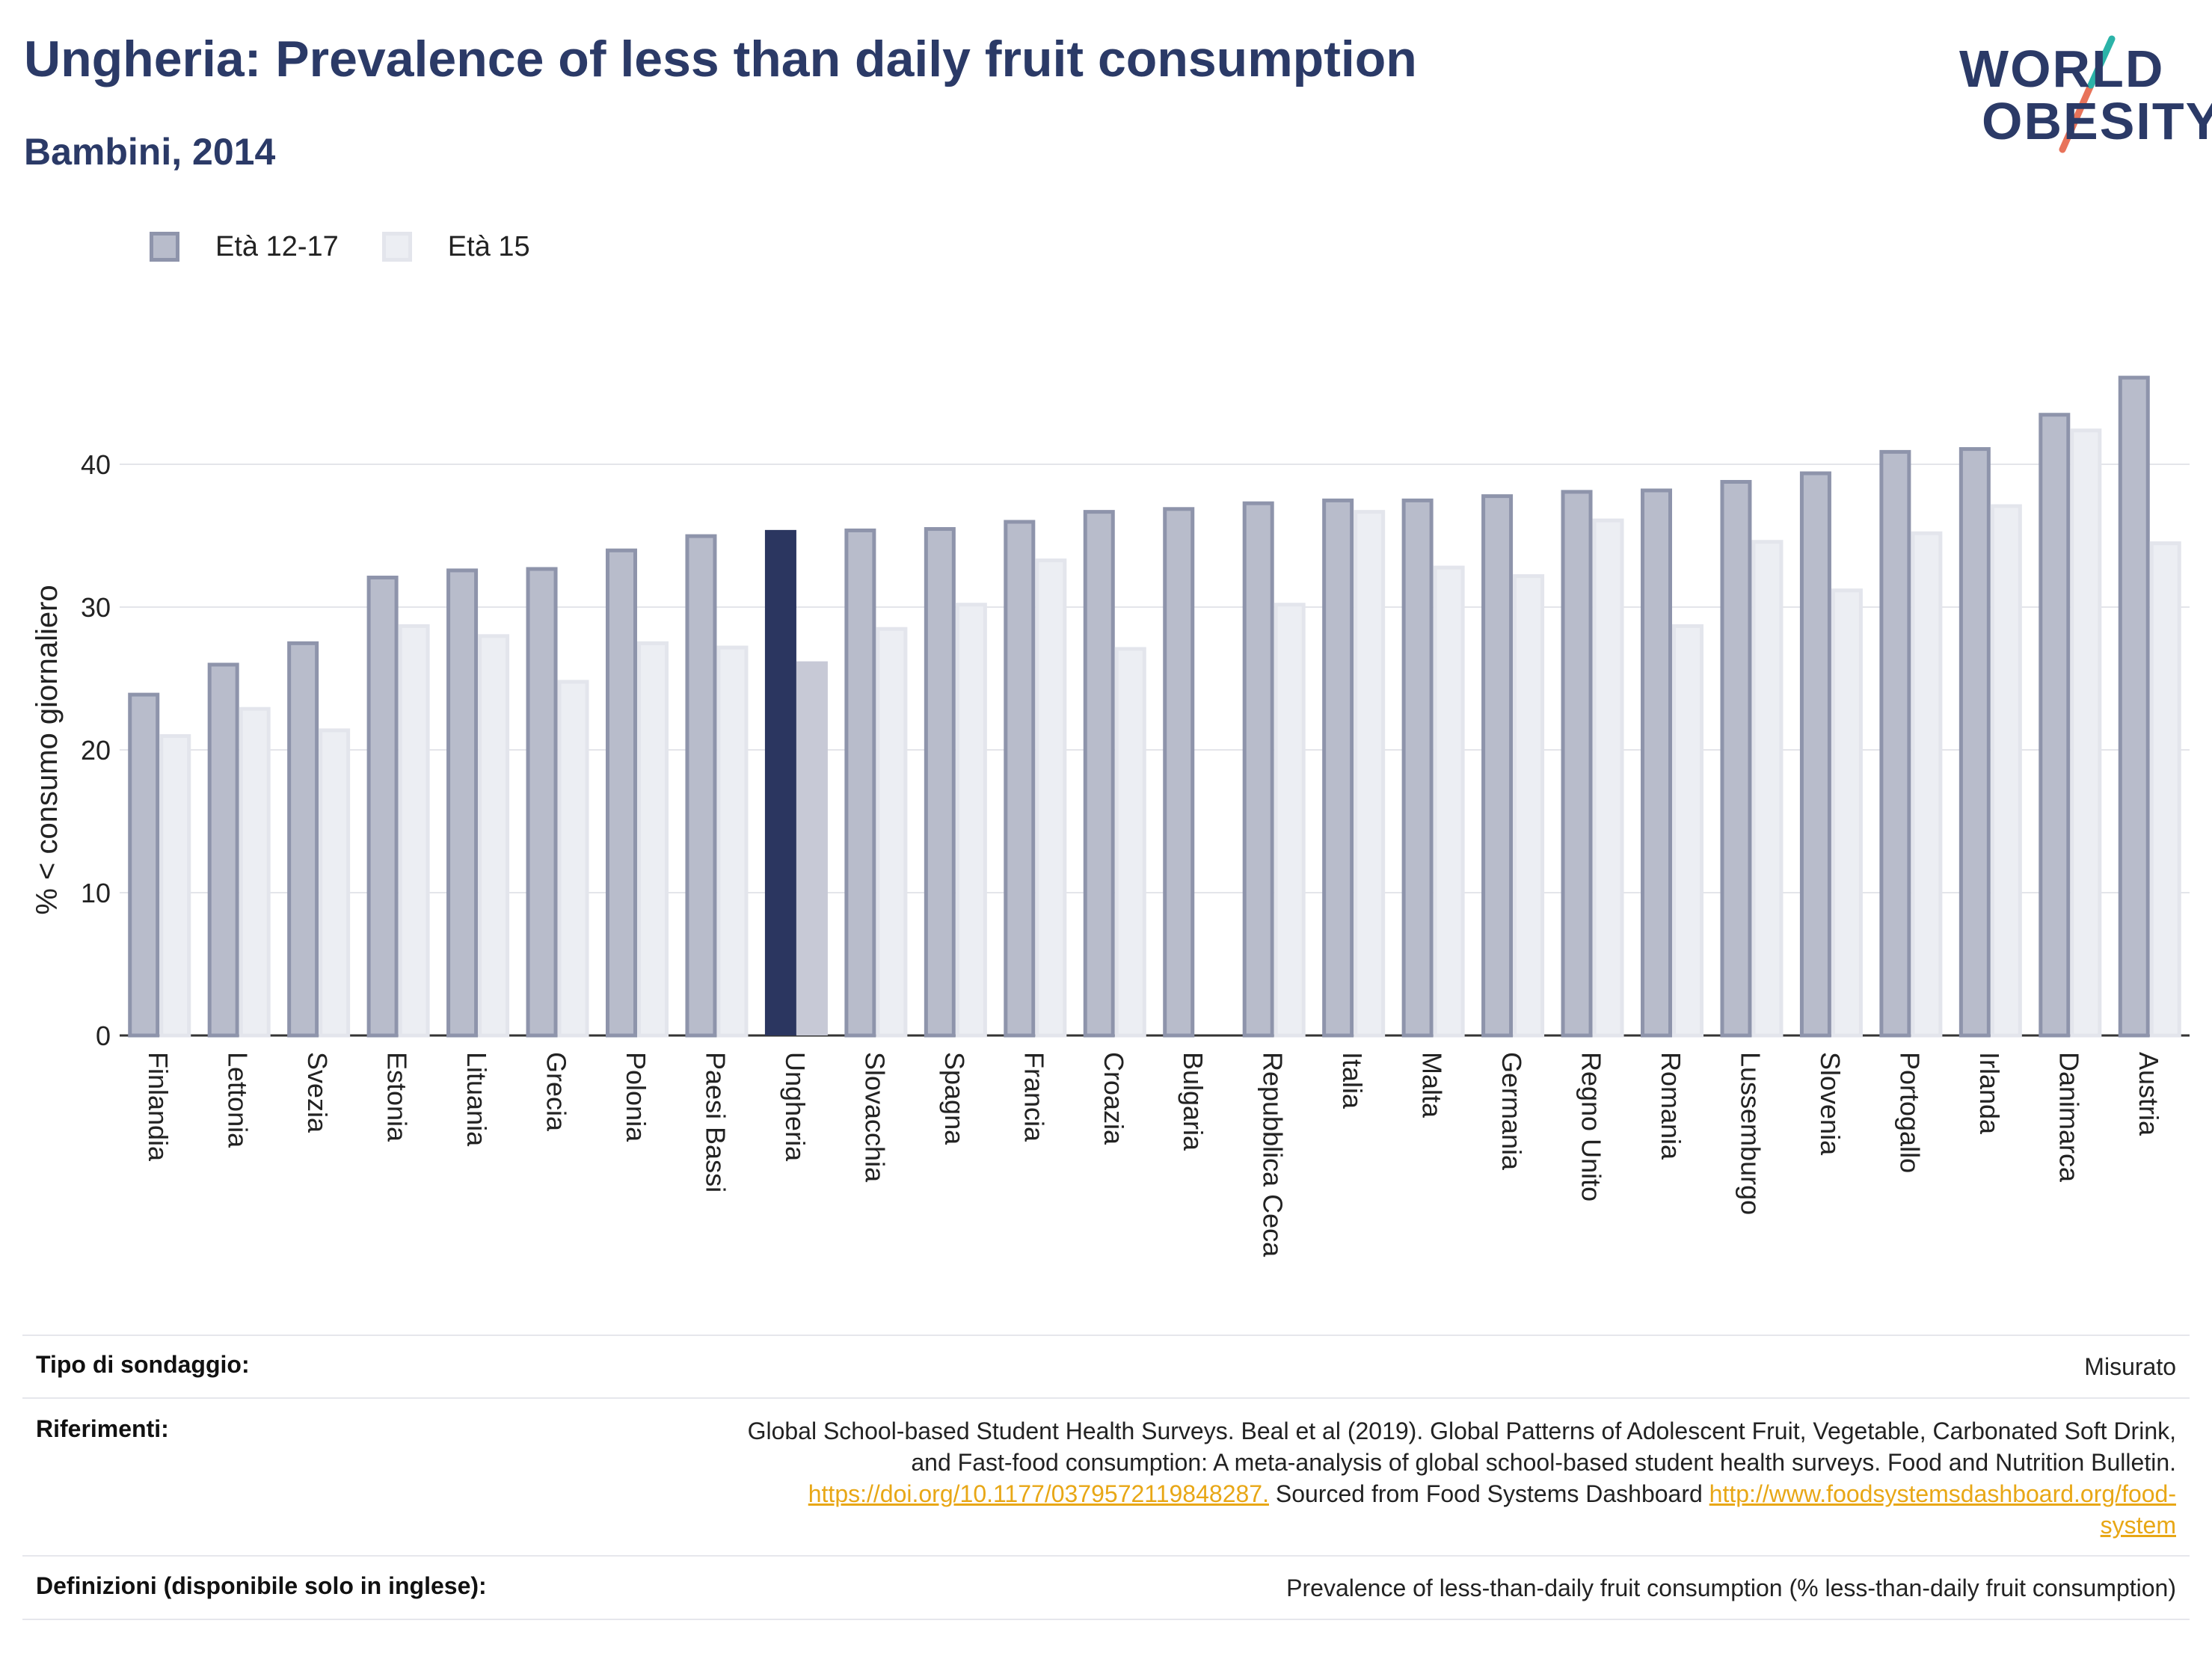 Image resolution: width=2212 pixels, height=1656 pixels. Describe the element at coordinates (1750, 1133) in the screenshot. I see `x-tick-label: Lussemburgo` at that location.